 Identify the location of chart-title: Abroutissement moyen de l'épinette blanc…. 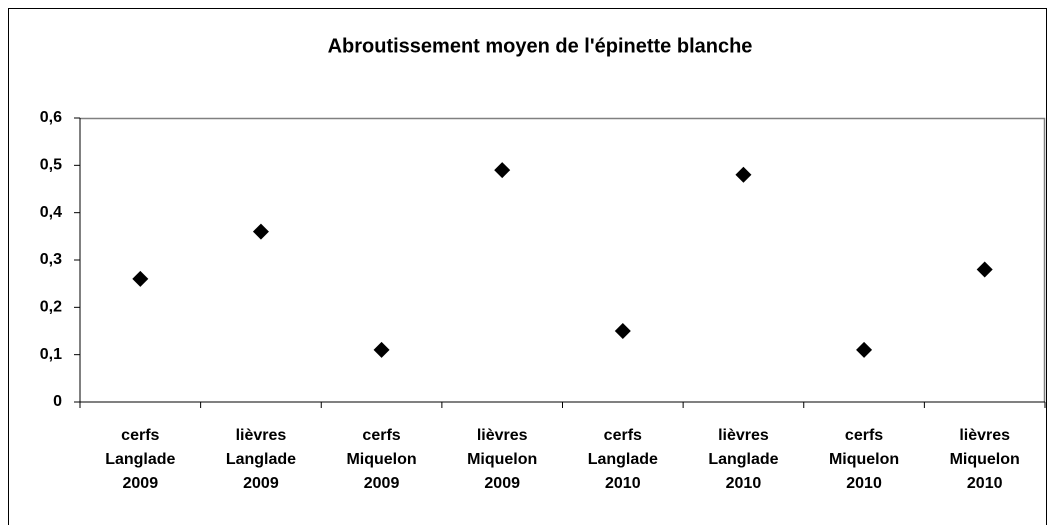
(540, 46).